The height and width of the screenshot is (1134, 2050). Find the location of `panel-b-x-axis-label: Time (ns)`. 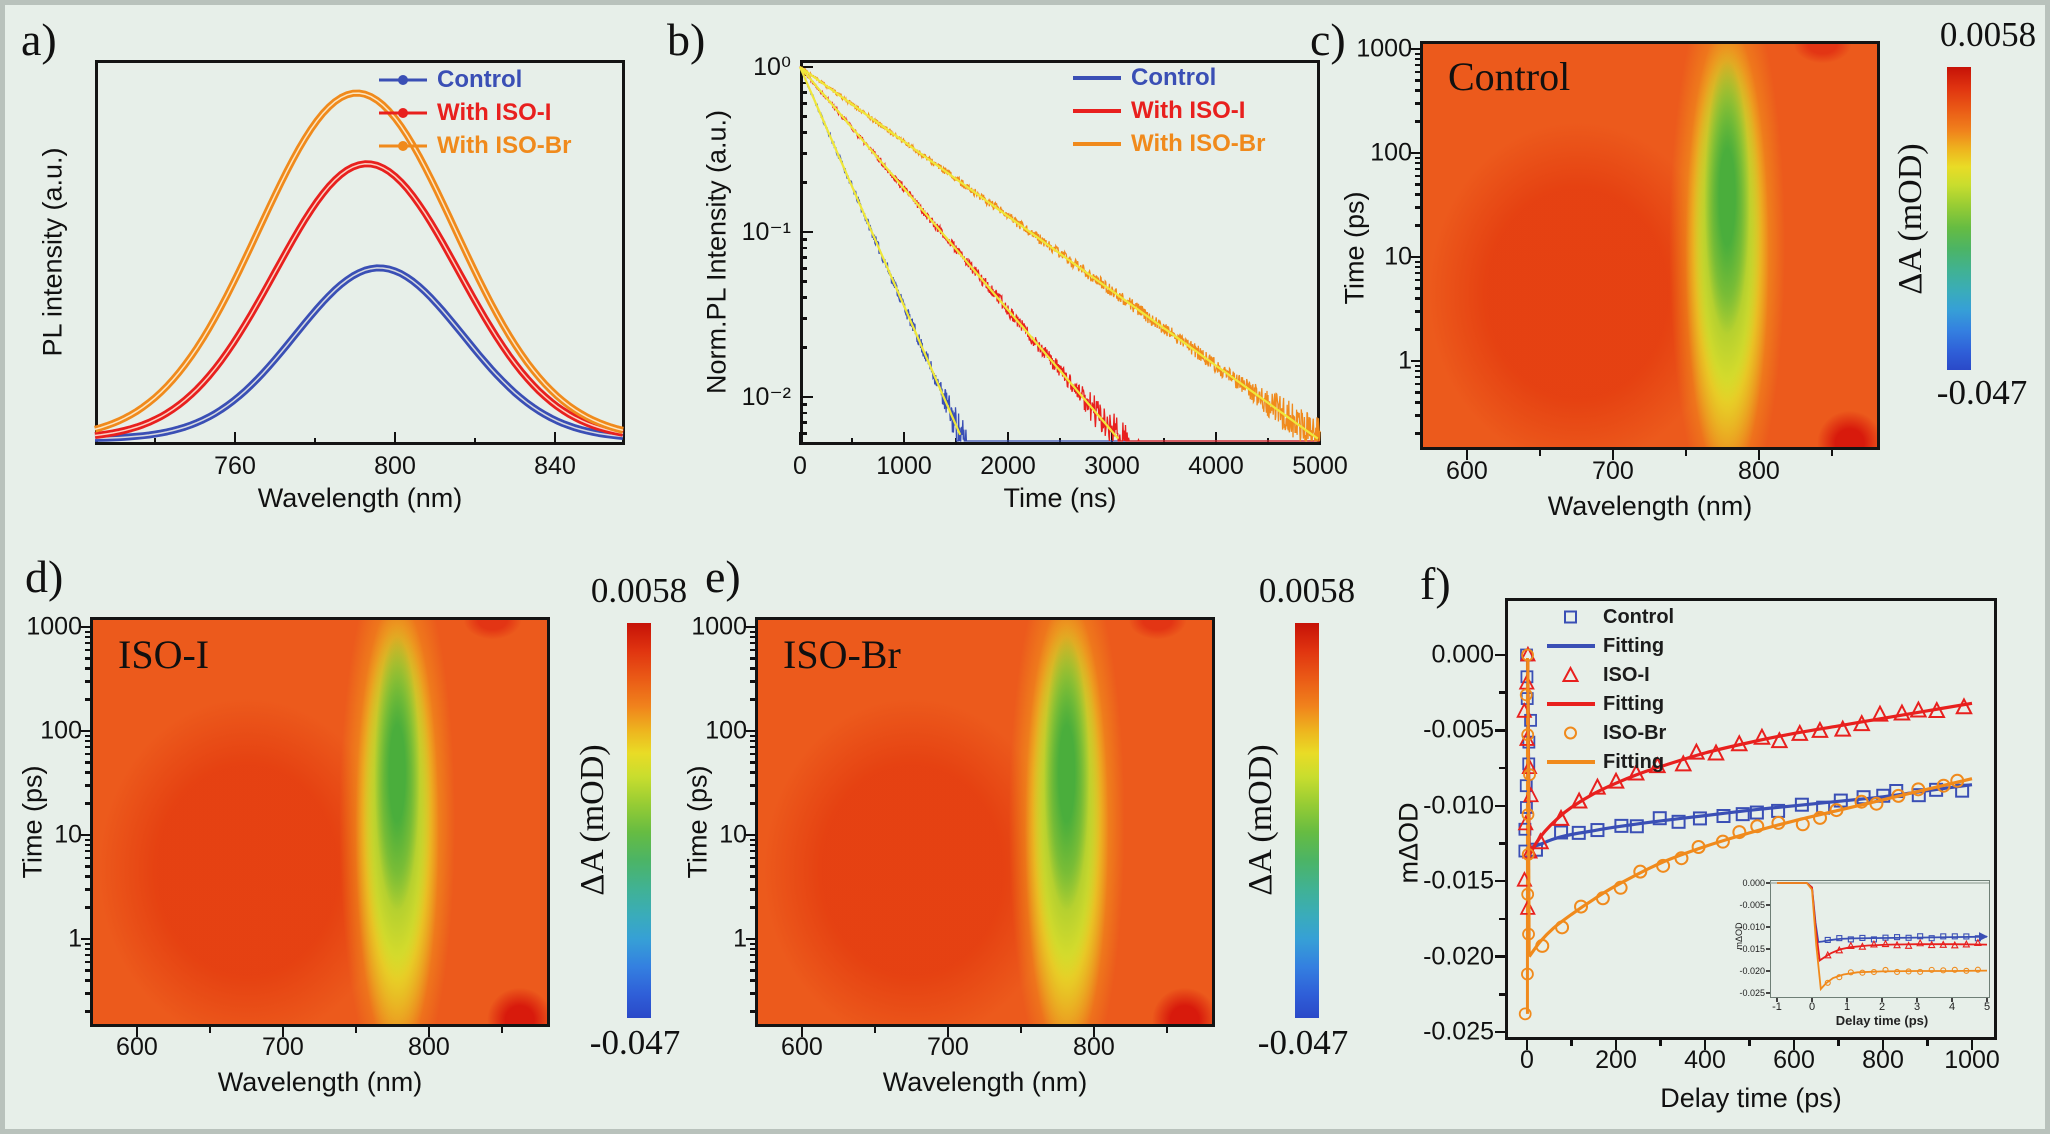

panel-b-x-axis-label: Time (ns) is located at coordinates (1060, 498).